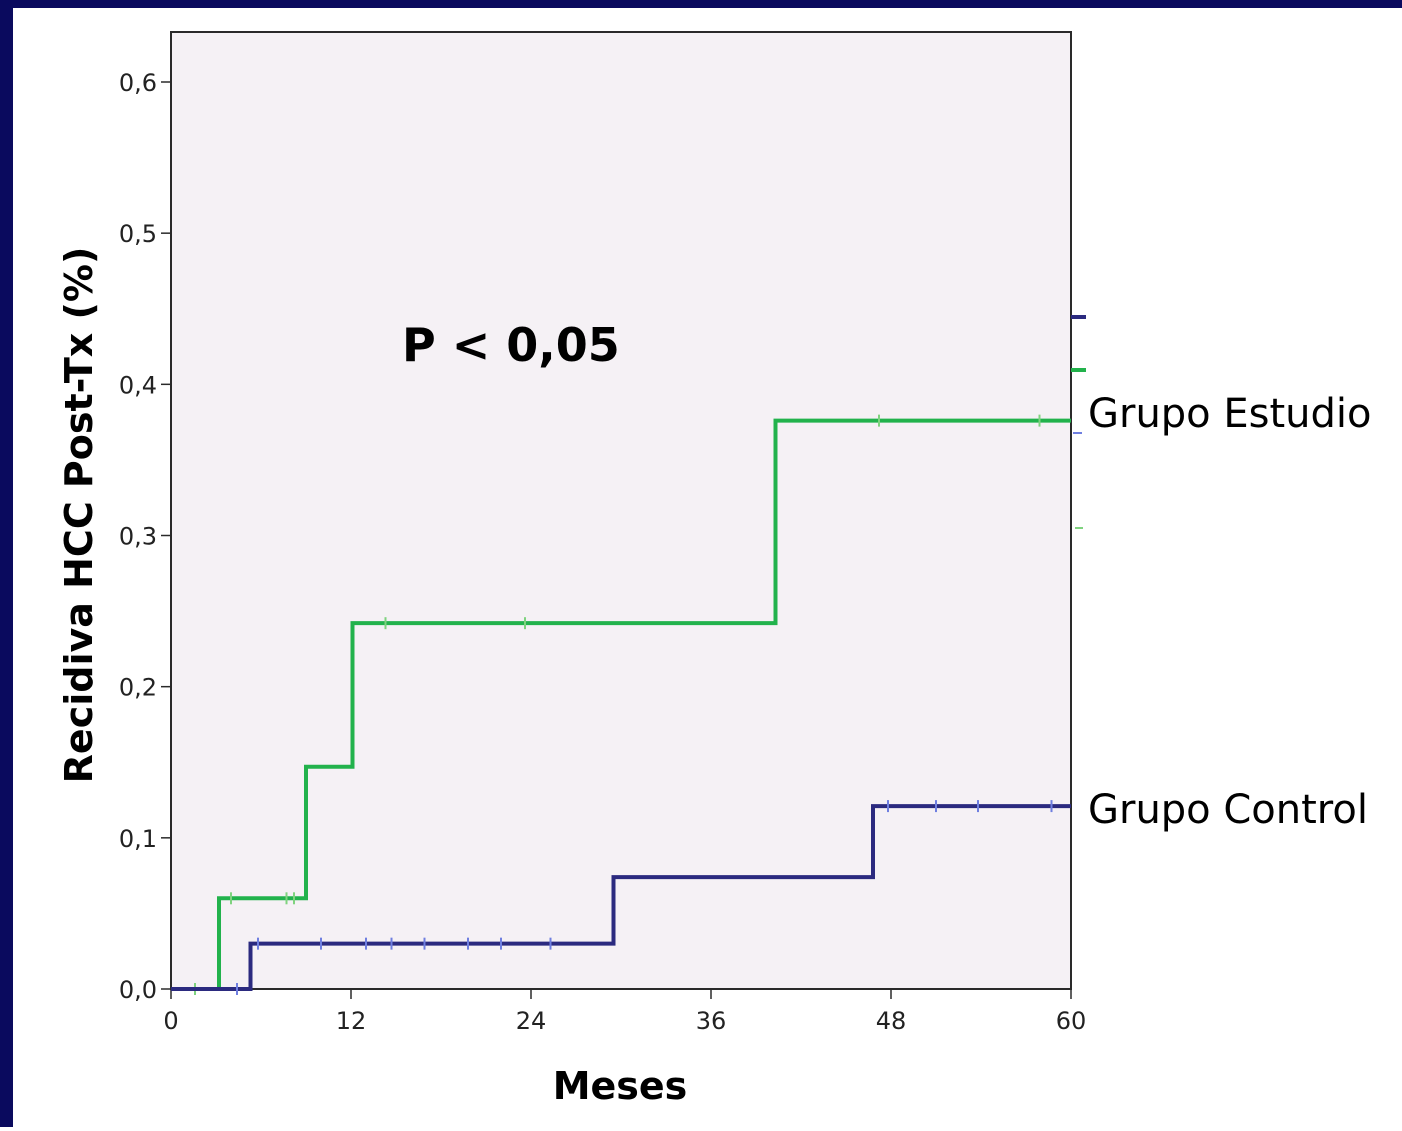  I want to click on y-tick-label: 0,5, so click(138, 234).